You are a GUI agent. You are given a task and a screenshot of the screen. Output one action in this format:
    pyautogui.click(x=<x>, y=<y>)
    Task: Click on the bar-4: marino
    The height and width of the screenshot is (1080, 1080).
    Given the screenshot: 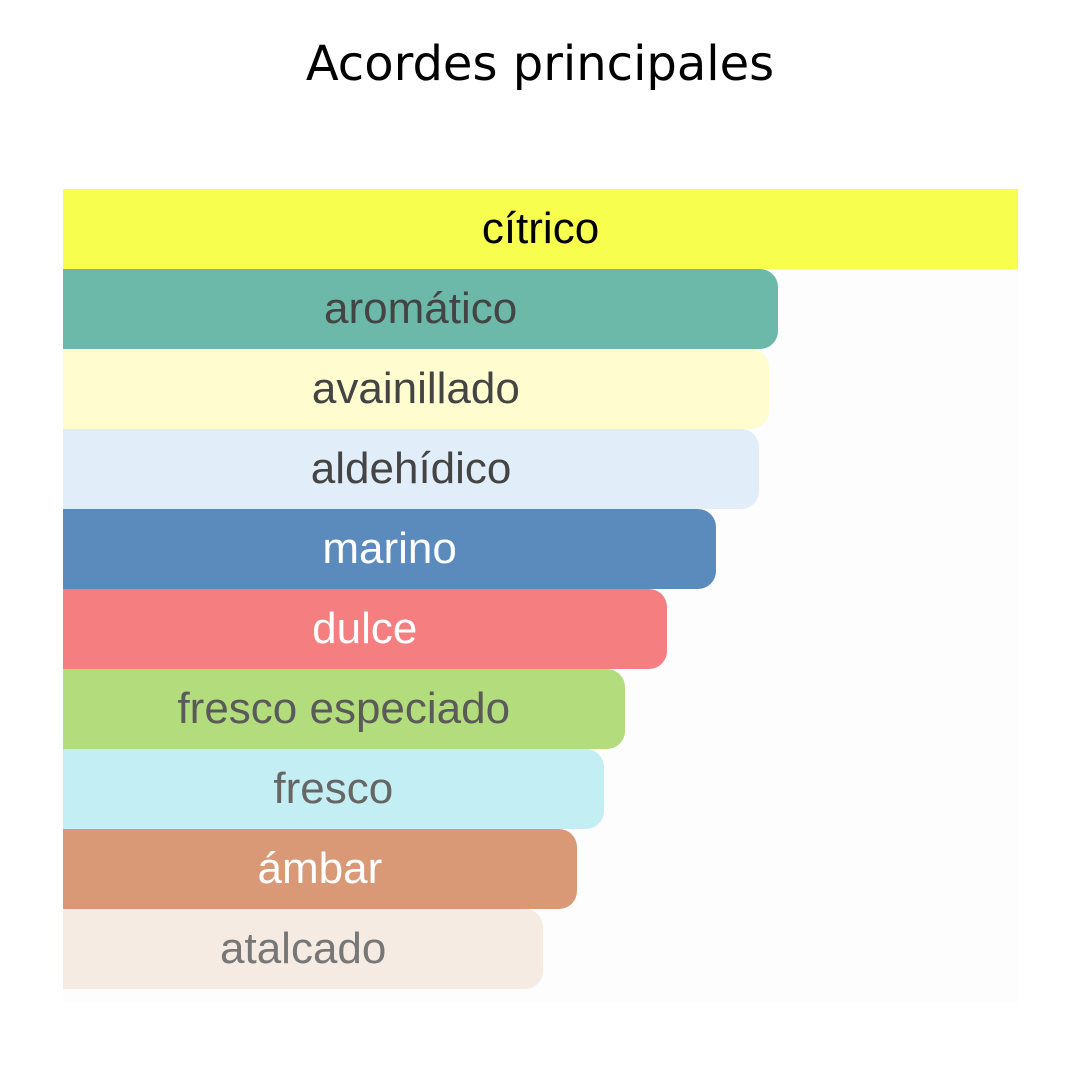 What is the action you would take?
    pyautogui.click(x=390, y=549)
    